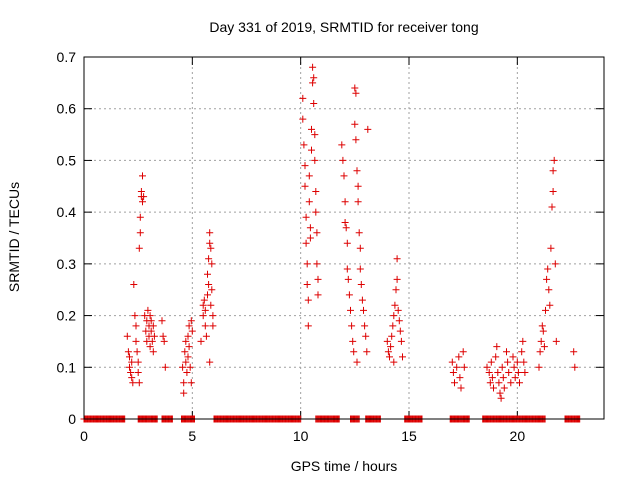  Describe the element at coordinates (72, 419) in the screenshot. I see `y-tick-label: 0` at that location.